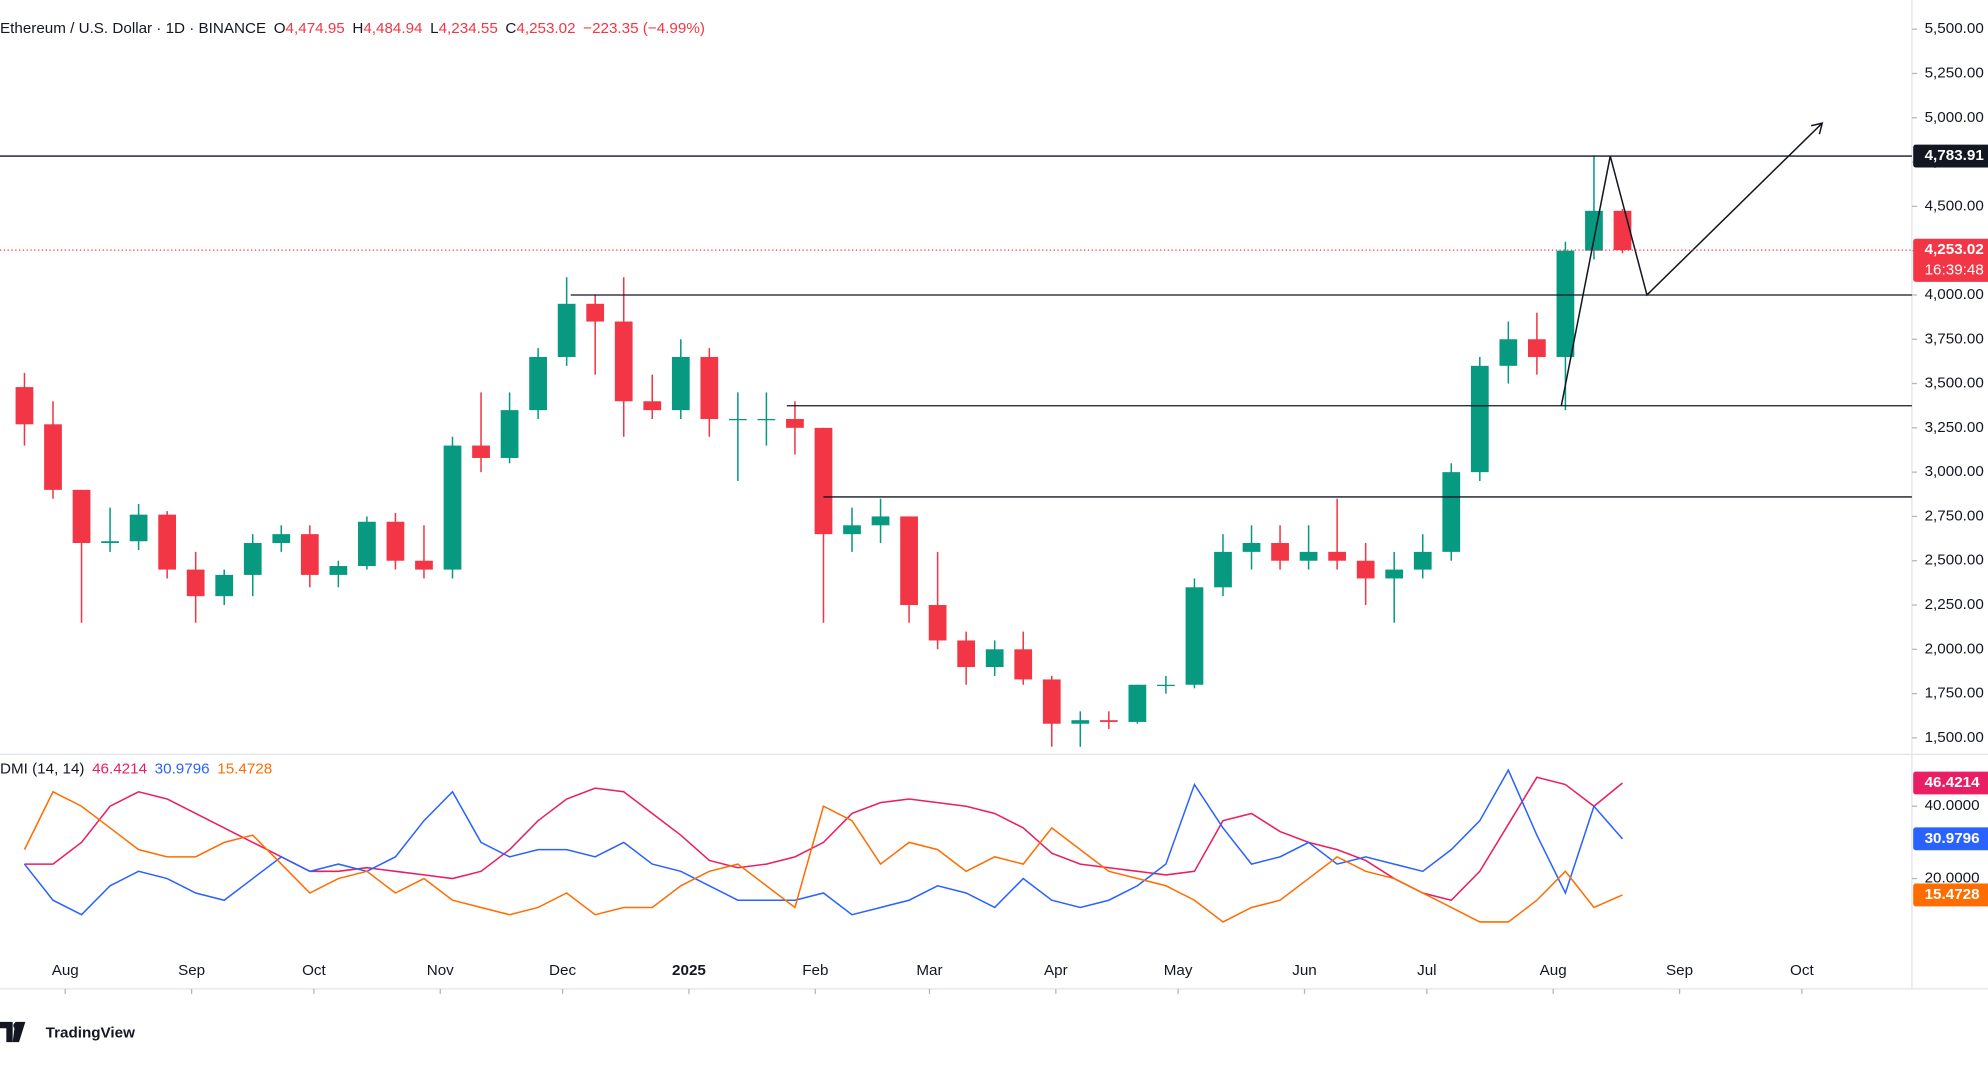  Describe the element at coordinates (1954, 338) in the screenshot. I see `y-tick-label: 3,750.00` at that location.